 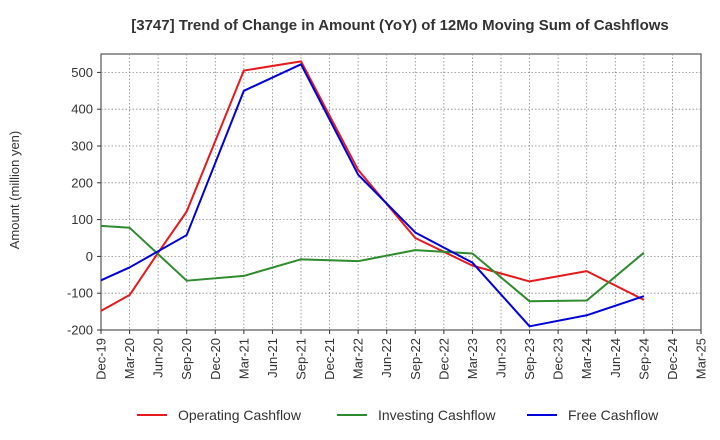 What do you see at coordinates (329, 359) in the screenshot?
I see `x-tick-label: Dec-21` at bounding box center [329, 359].